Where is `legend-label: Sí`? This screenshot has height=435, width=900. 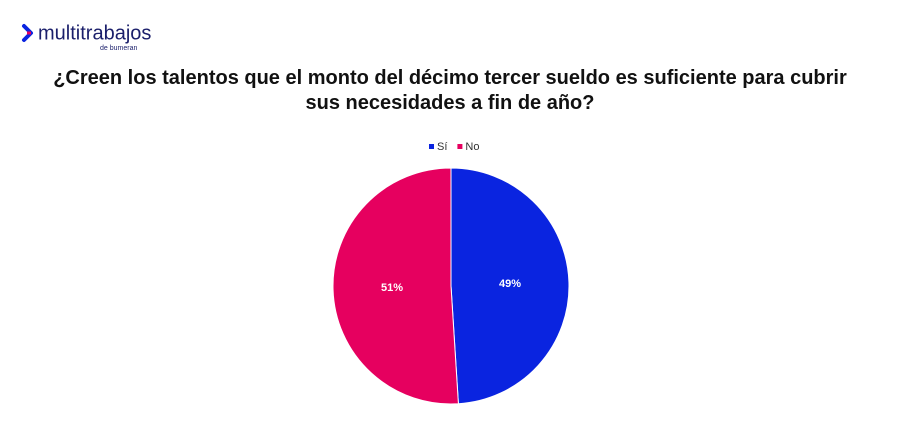
legend-label: Sí is located at coordinates (442, 147).